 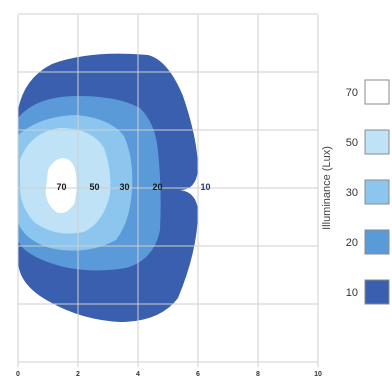 I want to click on x-tick-label: 6, so click(x=198, y=374).